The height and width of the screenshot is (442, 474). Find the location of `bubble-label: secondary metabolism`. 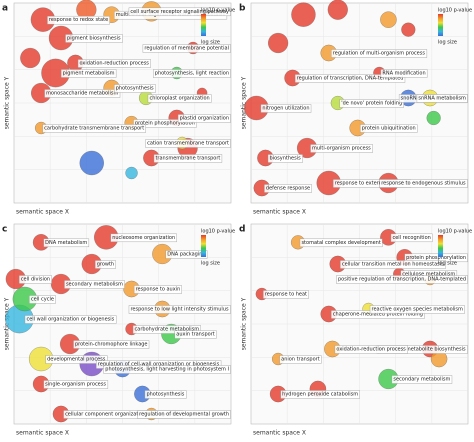

bubble-label: secondary metabolism is located at coordinates (421, 380).